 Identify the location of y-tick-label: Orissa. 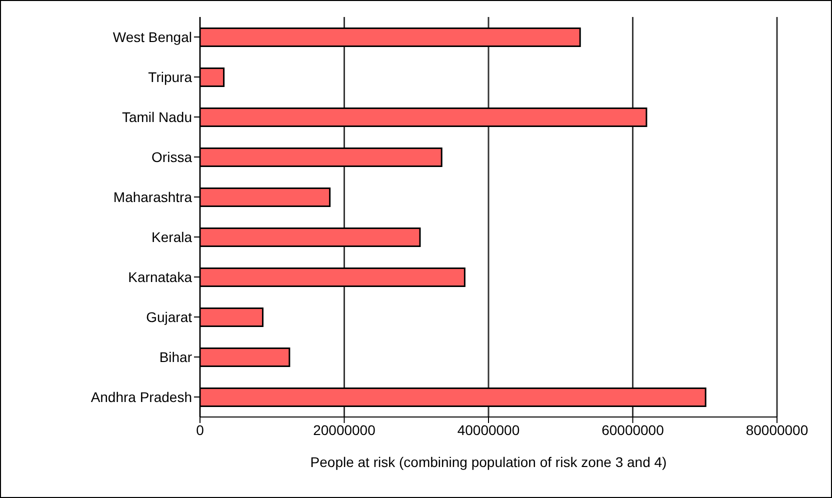
(172, 156).